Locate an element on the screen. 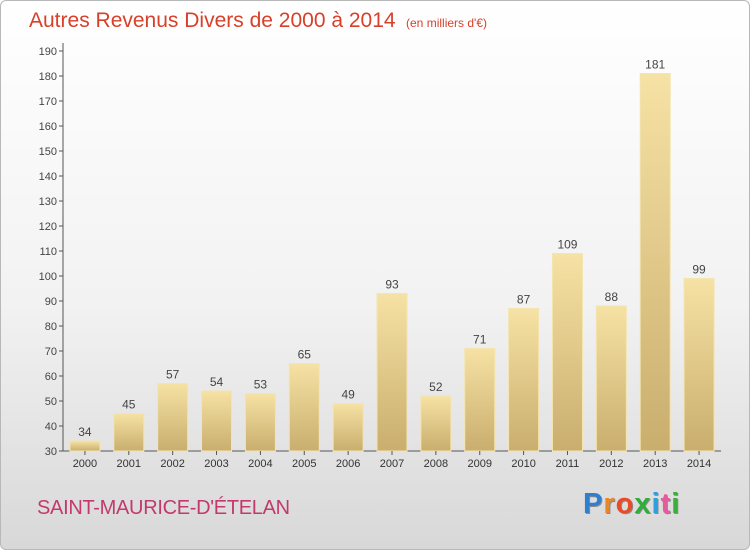 This screenshot has width=750, height=550. x-tick-label: 2013 is located at coordinates (655, 464).